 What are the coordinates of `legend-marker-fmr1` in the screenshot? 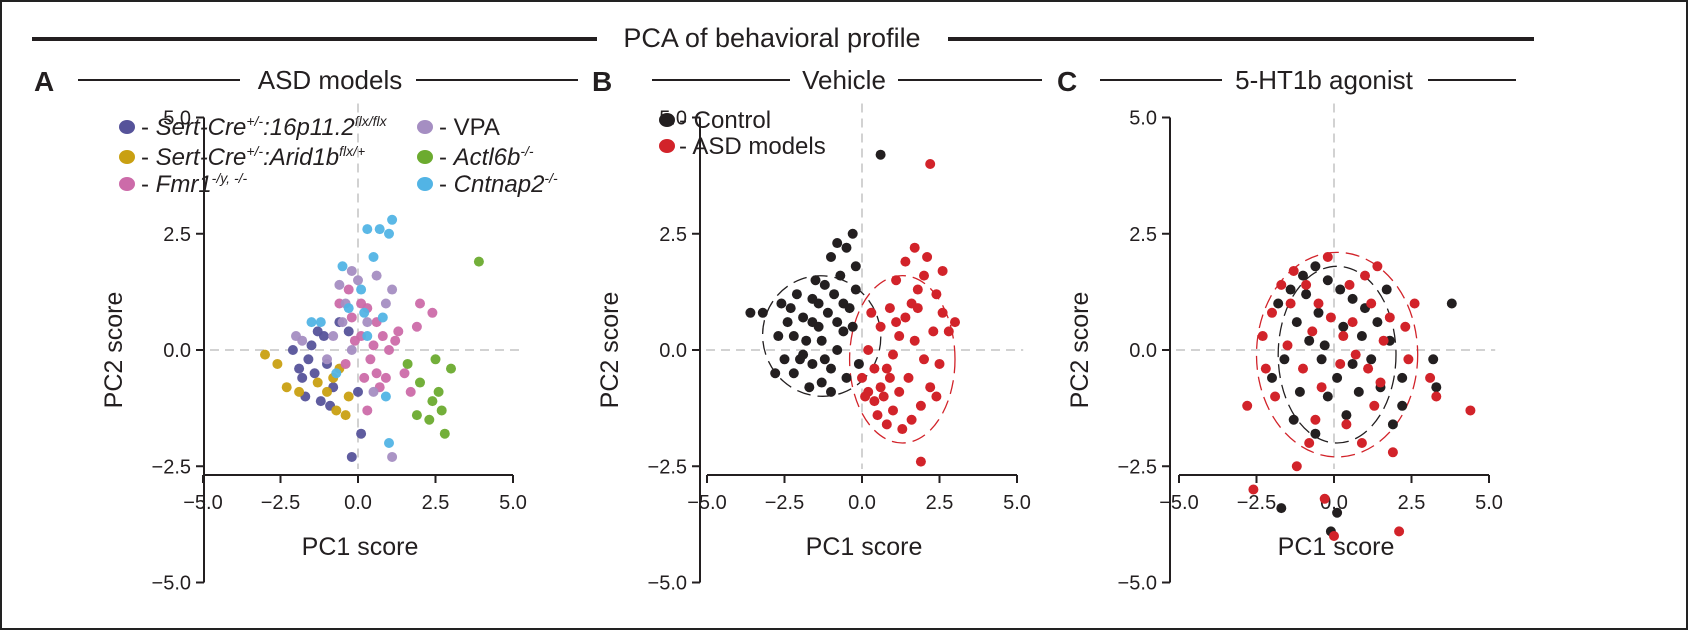 It's located at (127, 184).